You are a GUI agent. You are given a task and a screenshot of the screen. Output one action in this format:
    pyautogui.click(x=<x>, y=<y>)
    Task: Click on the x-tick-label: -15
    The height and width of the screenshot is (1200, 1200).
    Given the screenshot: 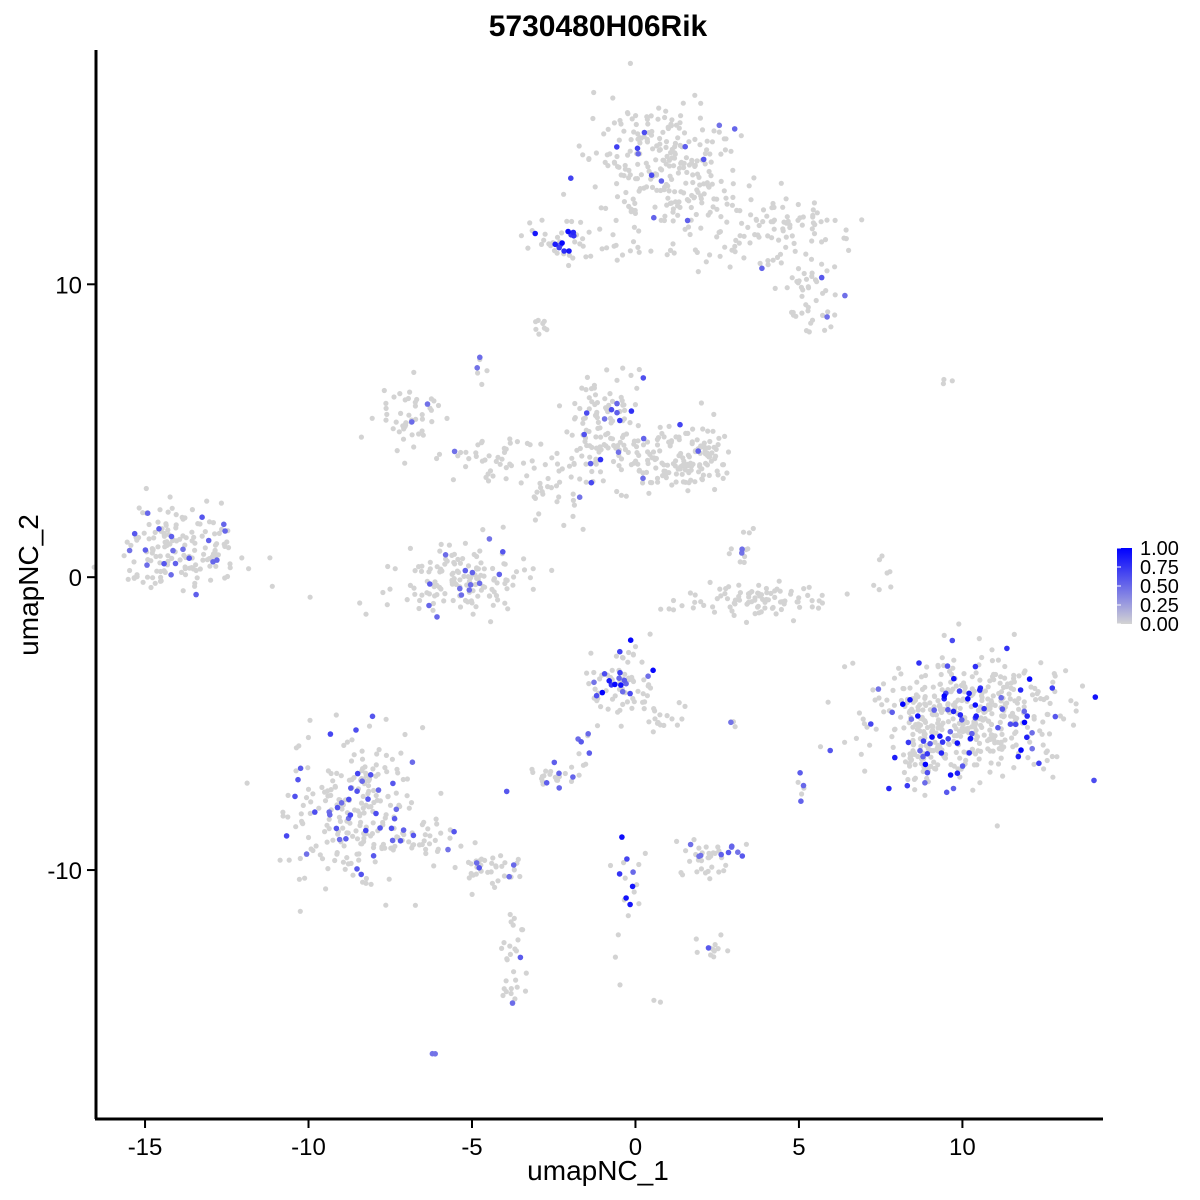 What is the action you would take?
    pyautogui.click(x=145, y=1147)
    